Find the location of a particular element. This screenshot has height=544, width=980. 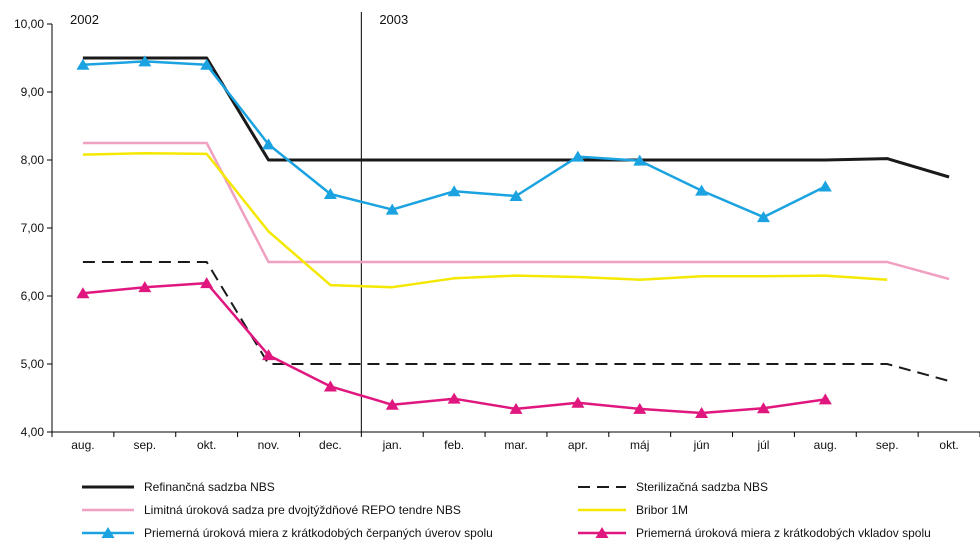

x-tick-label: máj is located at coordinates (639, 445).